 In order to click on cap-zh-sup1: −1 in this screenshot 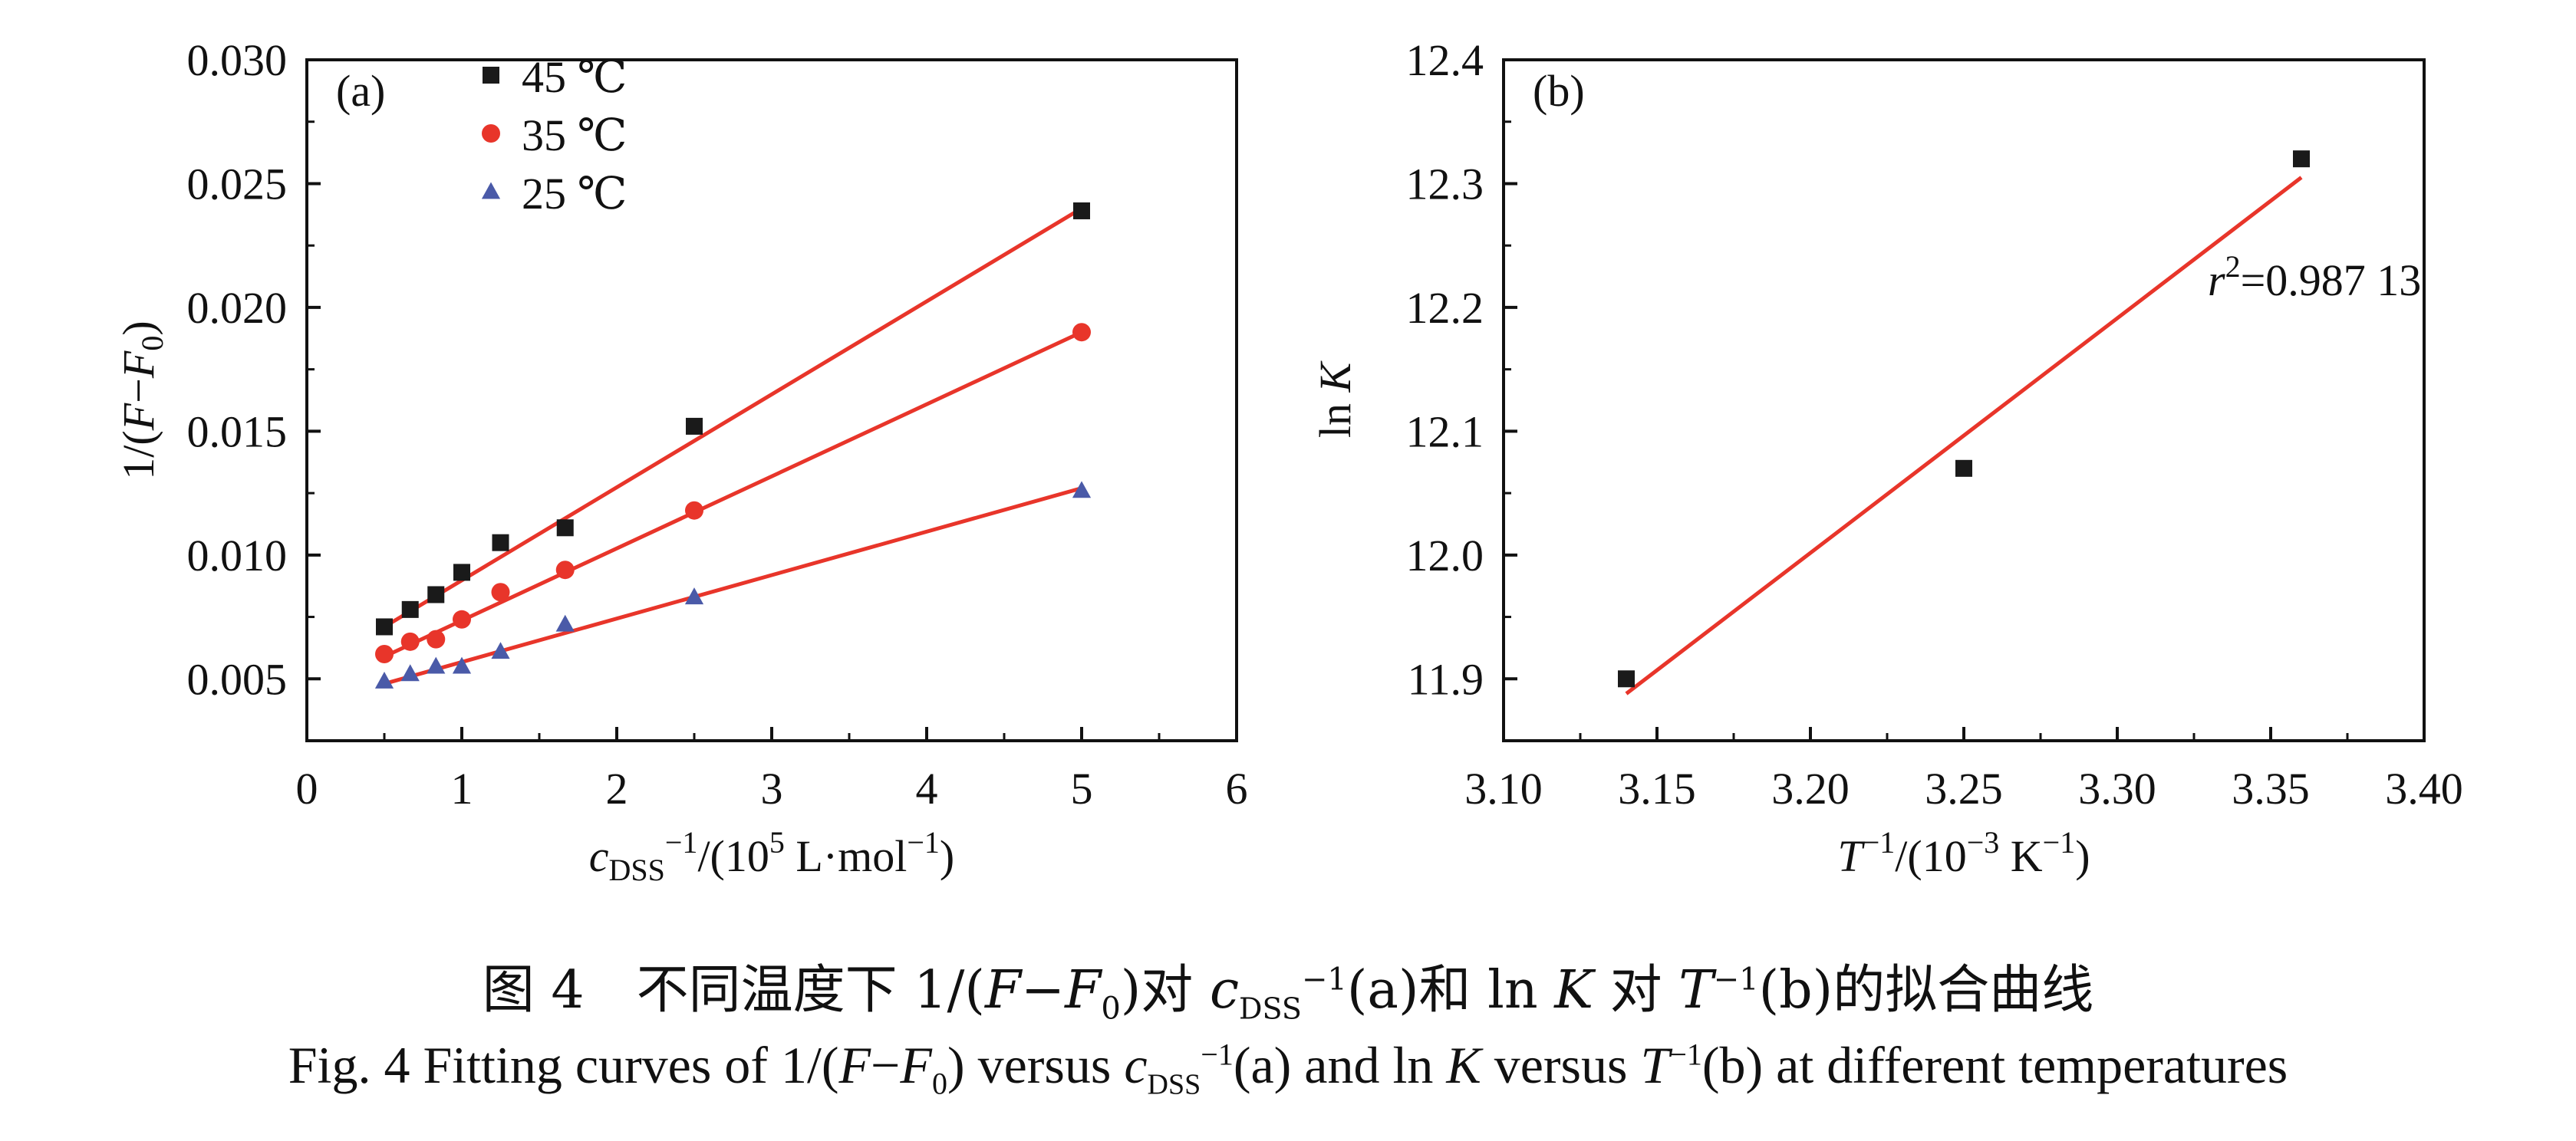, I will do `click(1324, 980)`.